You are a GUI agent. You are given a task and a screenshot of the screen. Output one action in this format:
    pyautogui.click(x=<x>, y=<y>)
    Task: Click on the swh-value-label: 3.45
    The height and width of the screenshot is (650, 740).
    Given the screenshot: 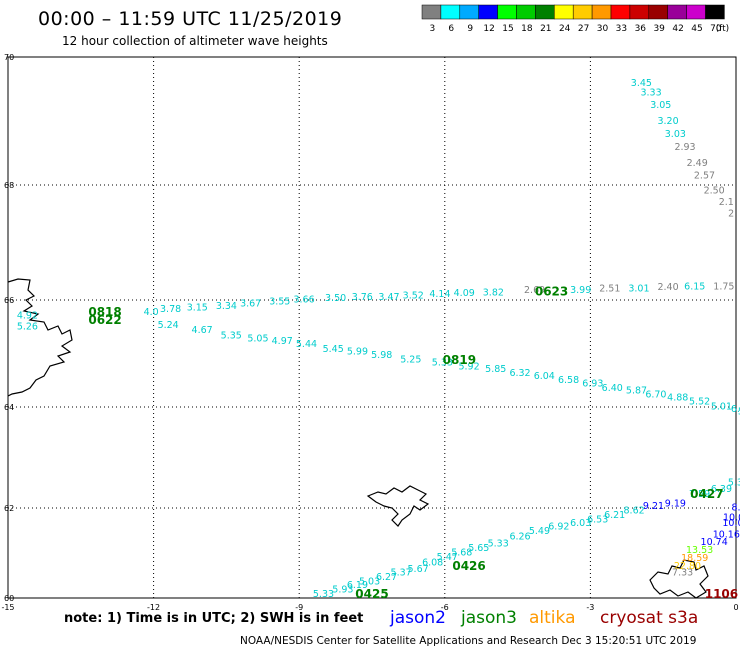 What is the action you would take?
    pyautogui.click(x=641, y=83)
    